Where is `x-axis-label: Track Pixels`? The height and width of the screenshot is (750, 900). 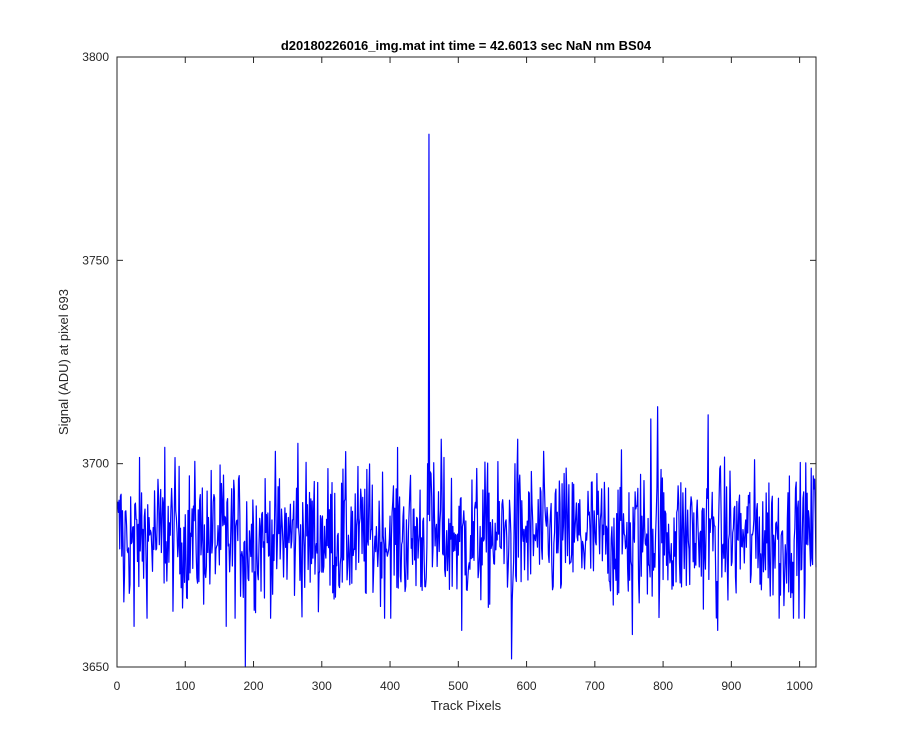 x-axis-label: Track Pixels is located at coordinates (466, 705).